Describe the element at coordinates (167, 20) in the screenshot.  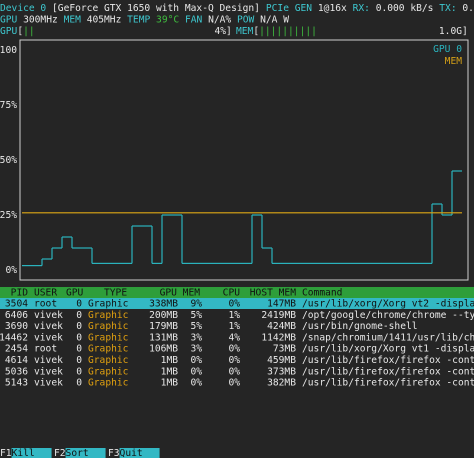
I see `status-value: 39°C` at that location.